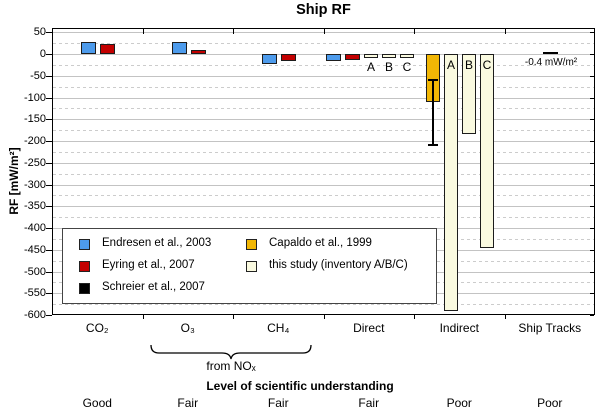 The image size is (600, 412). I want to click on y-tick-label: 0, so click(42, 54).